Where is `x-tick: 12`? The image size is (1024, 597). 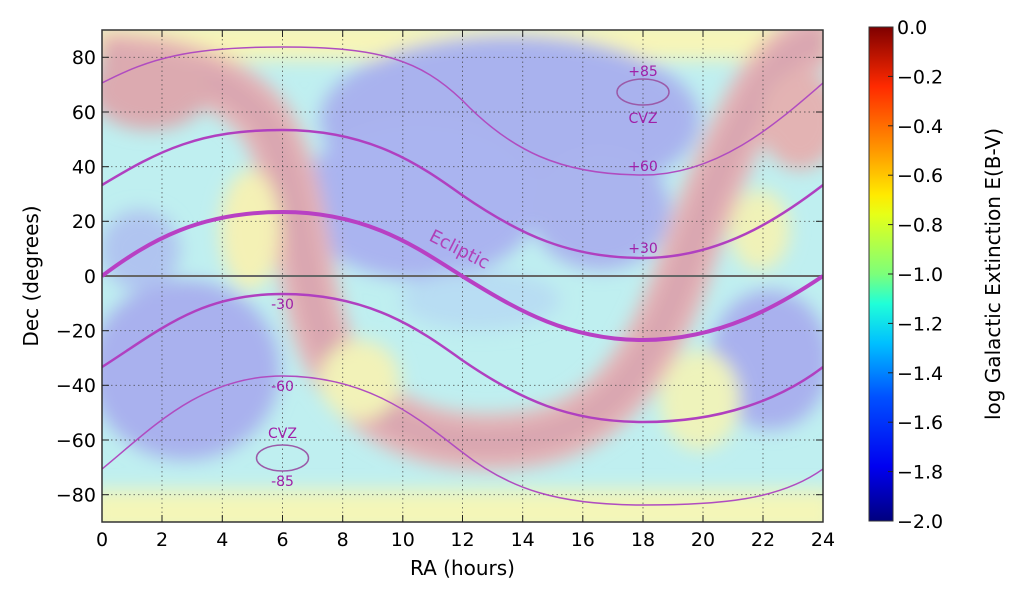
x-tick: 12 is located at coordinates (462, 540).